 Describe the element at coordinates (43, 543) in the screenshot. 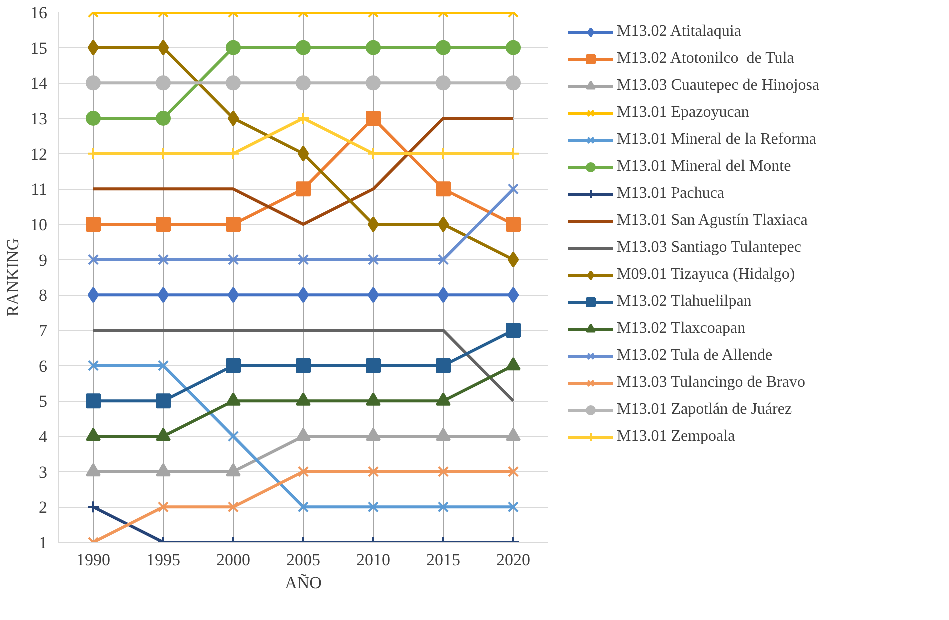

I see `y-tick-label: 1` at that location.